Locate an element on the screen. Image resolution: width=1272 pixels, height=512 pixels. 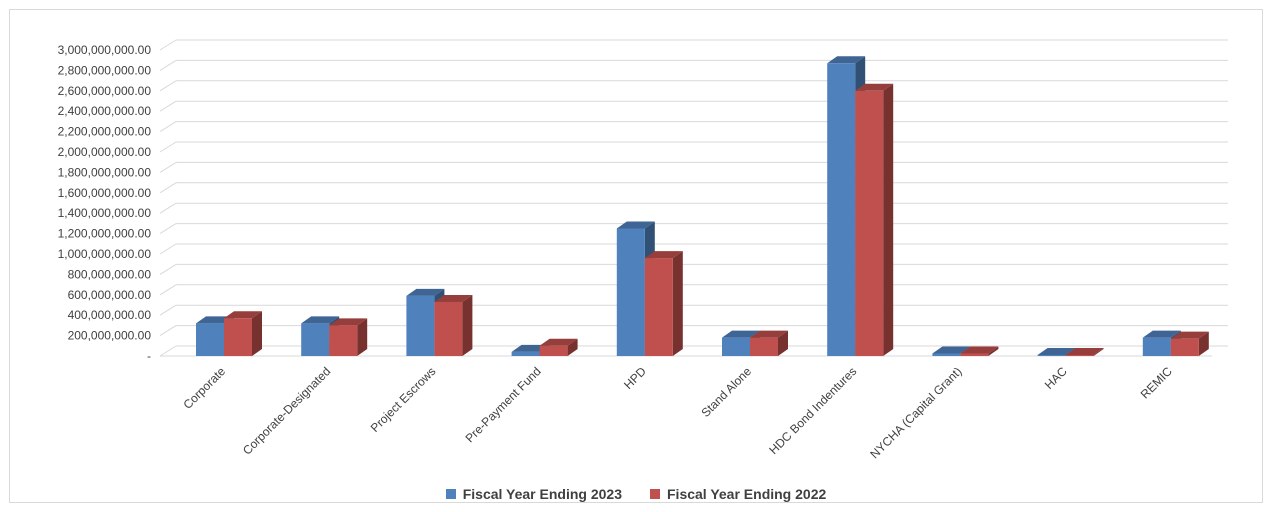
legend-label-2022: Fiscal Year Ending 2022 is located at coordinates (747, 494).